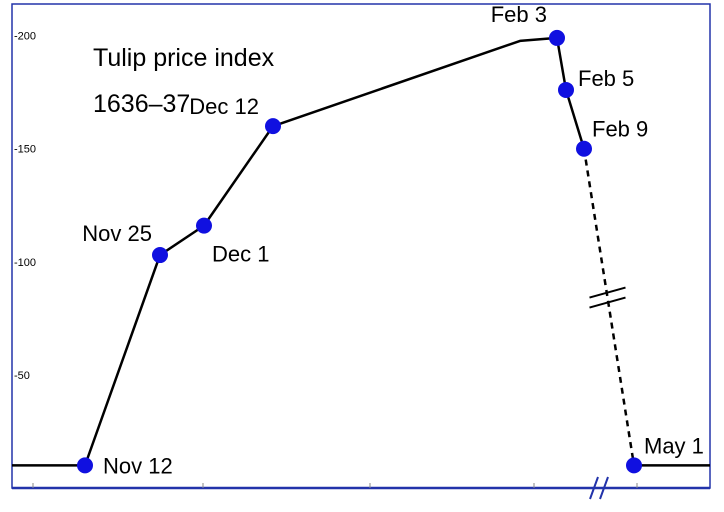 This screenshot has height=512, width=724. I want to click on y-tick-label: -150, so click(25, 150).